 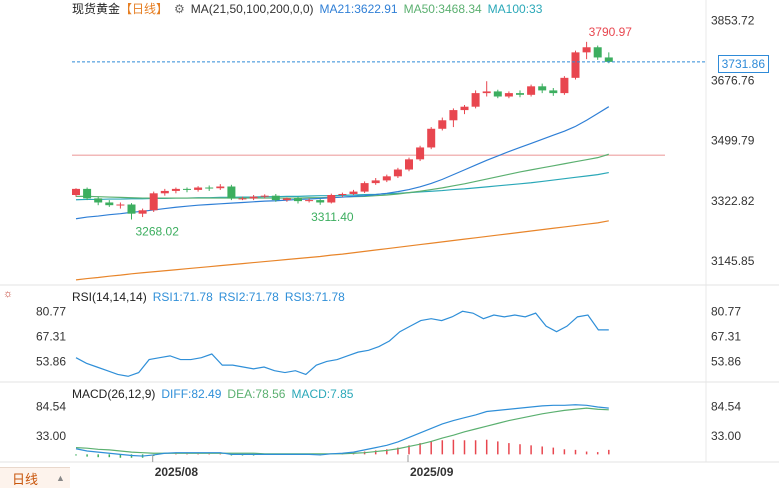 I want to click on ma50-line, so click(x=342, y=176).